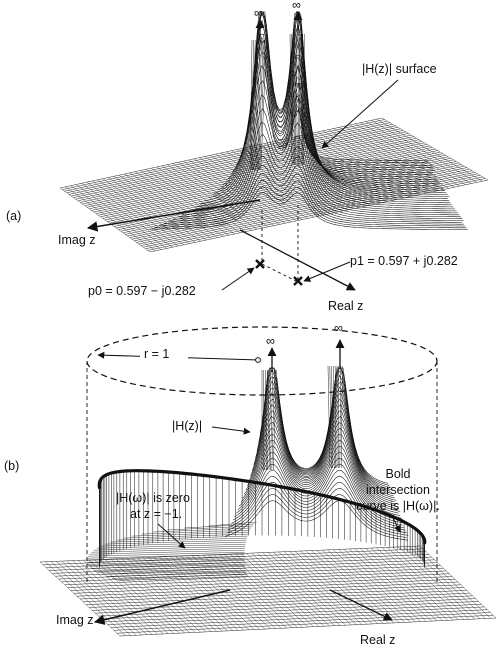 Image resolution: width=500 pixels, height=657 pixels. What do you see at coordinates (327, 271) in the screenshot?
I see `panel-a-pole-p1-pointer` at bounding box center [327, 271].